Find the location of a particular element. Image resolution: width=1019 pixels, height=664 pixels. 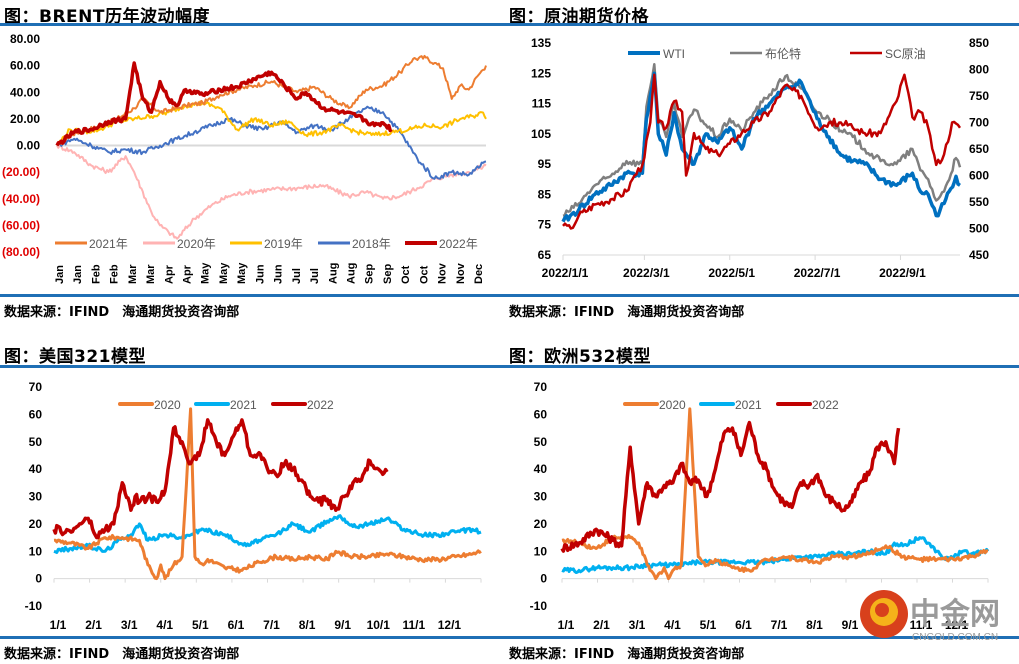

y-tick-label: 40 is located at coordinates (541, 469).